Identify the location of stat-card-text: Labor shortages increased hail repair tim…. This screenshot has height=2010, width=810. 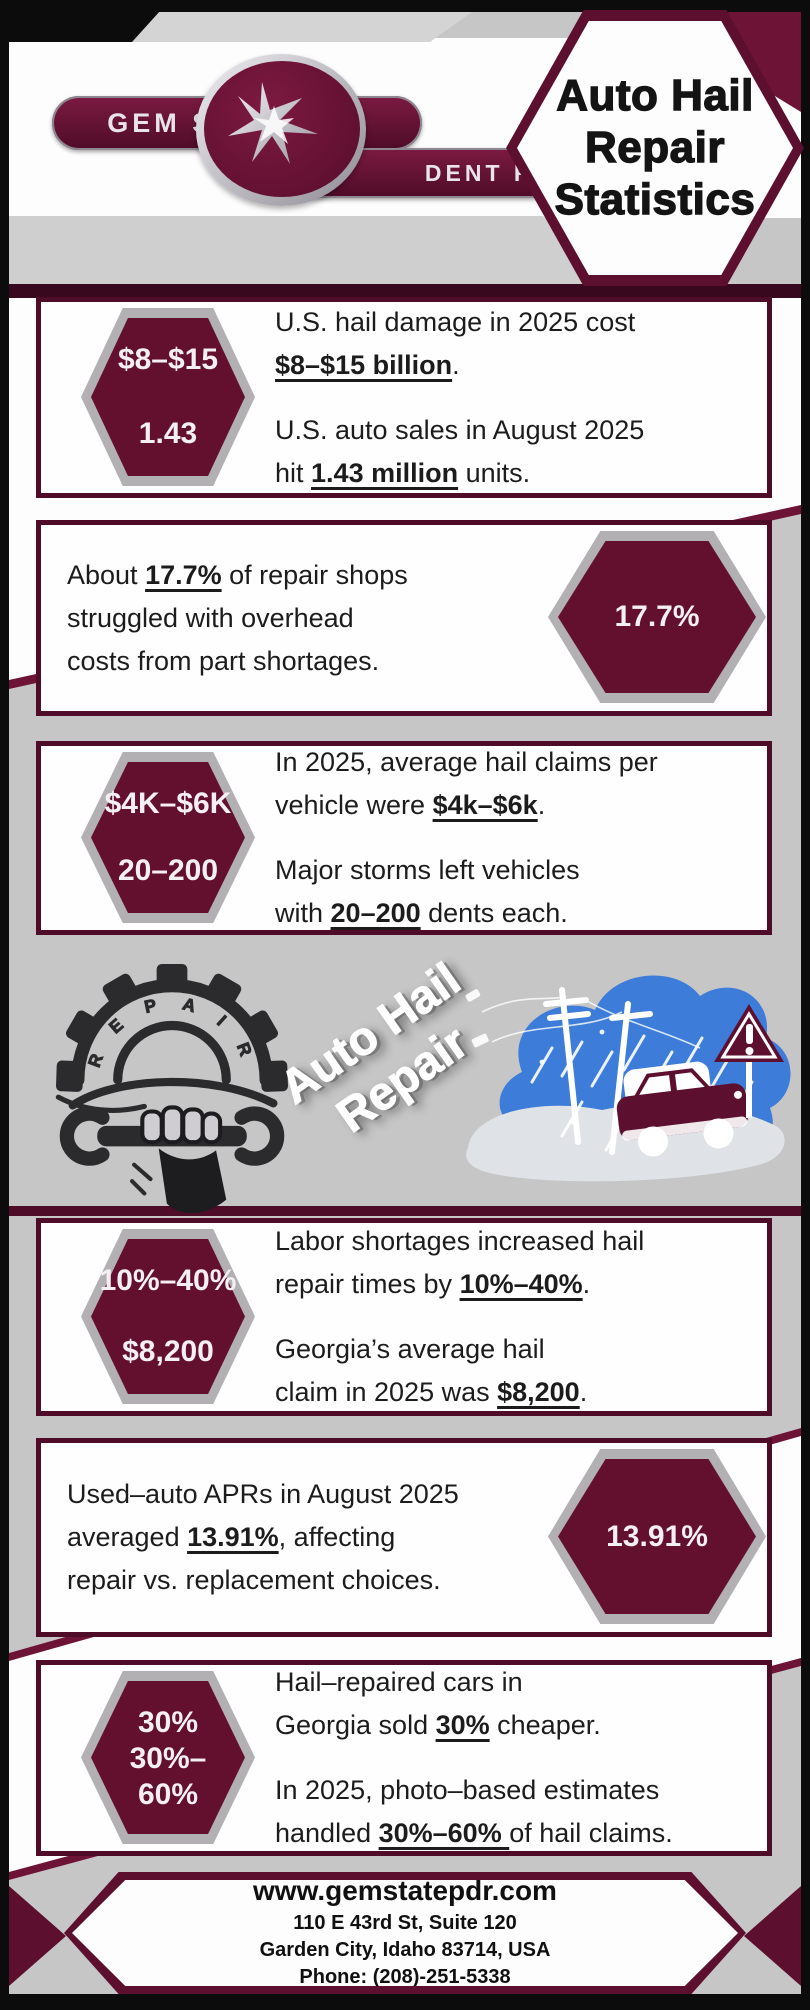
(513, 1317).